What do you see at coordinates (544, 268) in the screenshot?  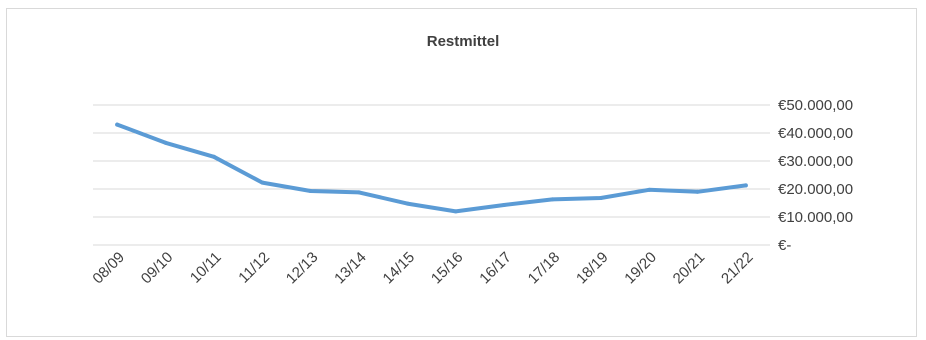 I see `x-tick-label: 17/18` at bounding box center [544, 268].